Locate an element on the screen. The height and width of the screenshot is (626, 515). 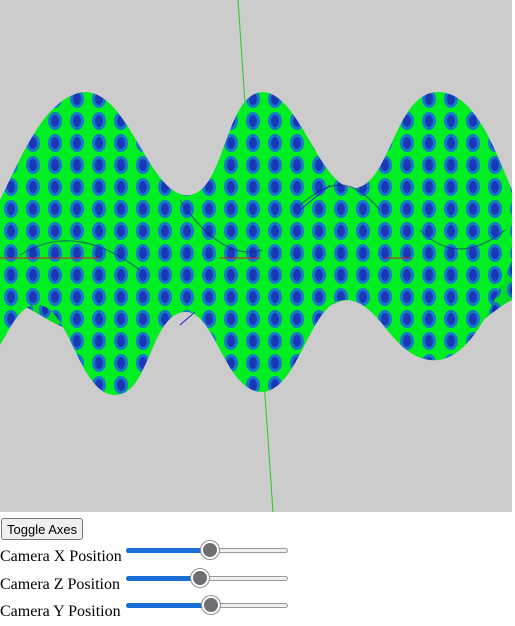
camera-y-label: Camera Y Position is located at coordinates (60, 611).